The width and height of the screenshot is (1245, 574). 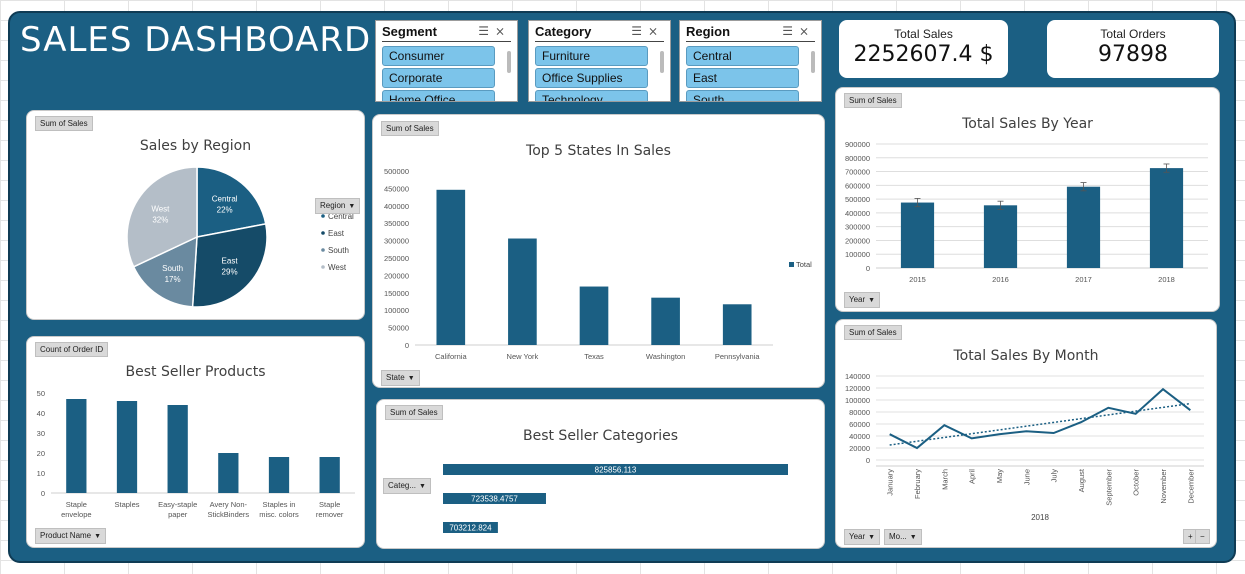 What do you see at coordinates (857, 388) in the screenshot?
I see `y-tick-label: 120000` at bounding box center [857, 388].